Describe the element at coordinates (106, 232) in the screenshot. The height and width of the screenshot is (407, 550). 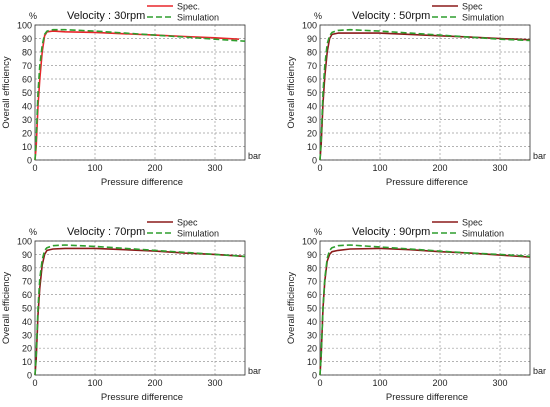
I see `chart-title: Velocity : 70rpm` at that location.